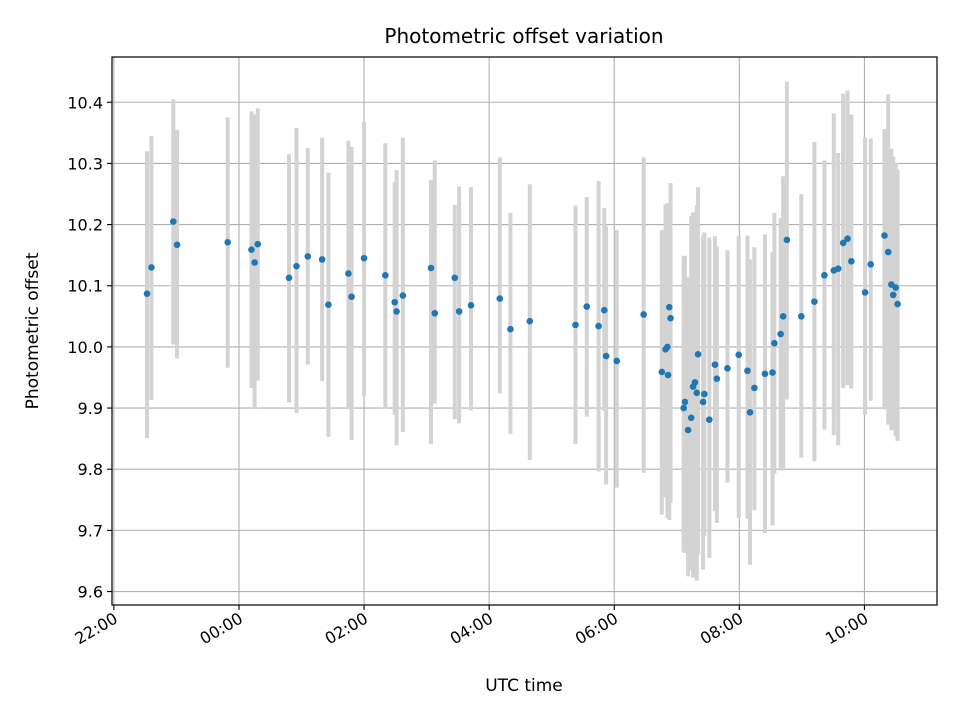  What do you see at coordinates (90, 408) in the screenshot?
I see `y-tick-label: 9.9` at bounding box center [90, 408].